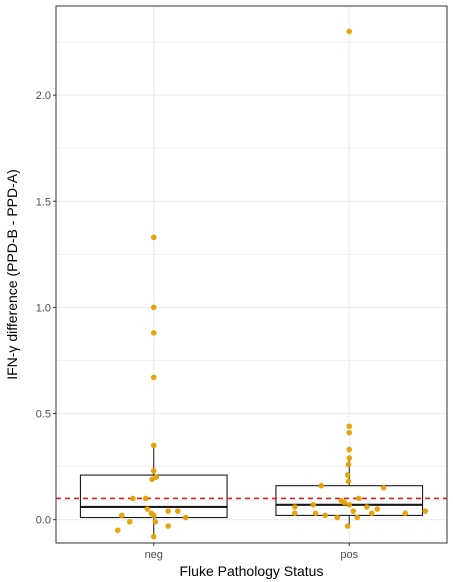 Image resolution: width=453 pixels, height=582 pixels. What do you see at coordinates (43, 96) in the screenshot?
I see `y-tick-label: 2.0` at bounding box center [43, 96].